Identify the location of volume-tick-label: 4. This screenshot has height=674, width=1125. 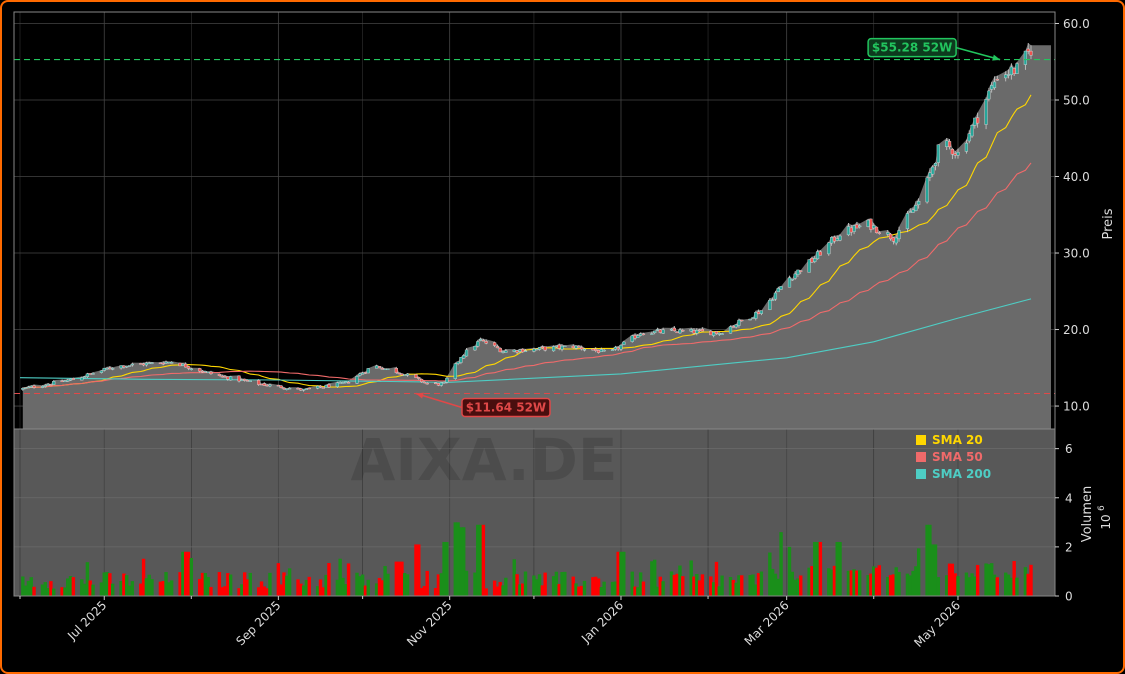
(1069, 498).